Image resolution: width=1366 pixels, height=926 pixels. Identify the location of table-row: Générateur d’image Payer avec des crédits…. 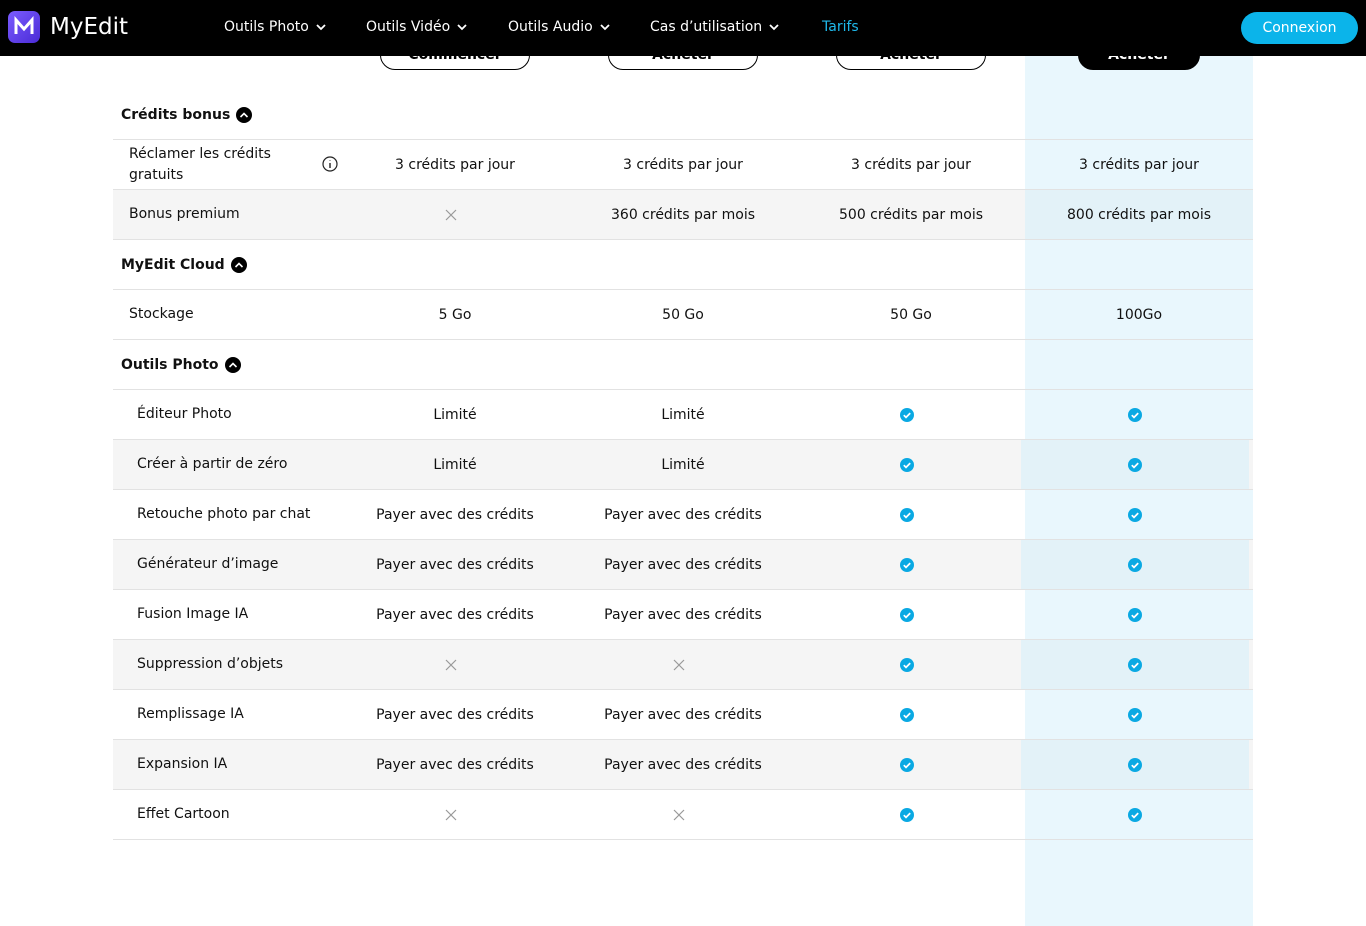
(683, 565).